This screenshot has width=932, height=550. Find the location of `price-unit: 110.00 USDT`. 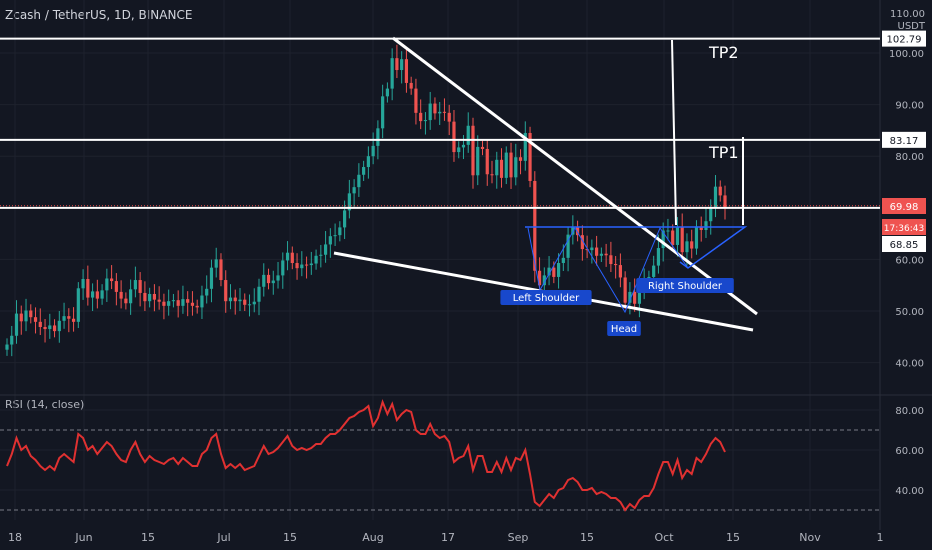

price-unit: 110.00 USDT is located at coordinates (907, 21).